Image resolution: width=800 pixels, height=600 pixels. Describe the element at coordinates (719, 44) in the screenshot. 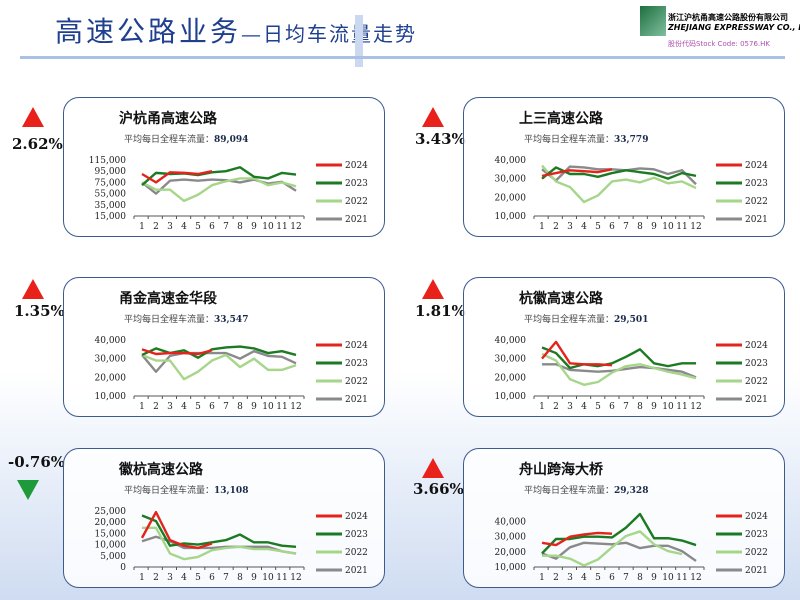

I see `stock-code: 股份代码Stock Code: 0576.HK` at that location.